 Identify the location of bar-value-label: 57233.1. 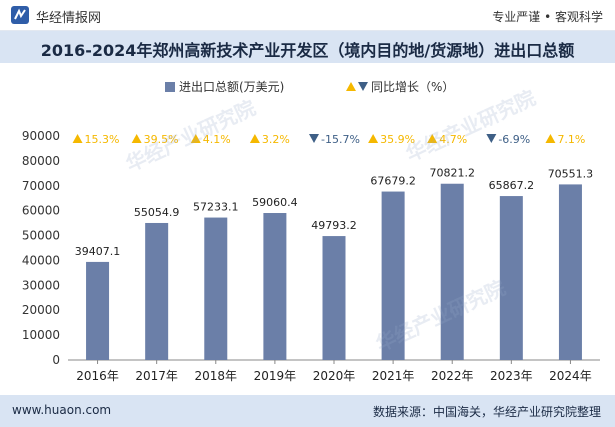
(216, 207).